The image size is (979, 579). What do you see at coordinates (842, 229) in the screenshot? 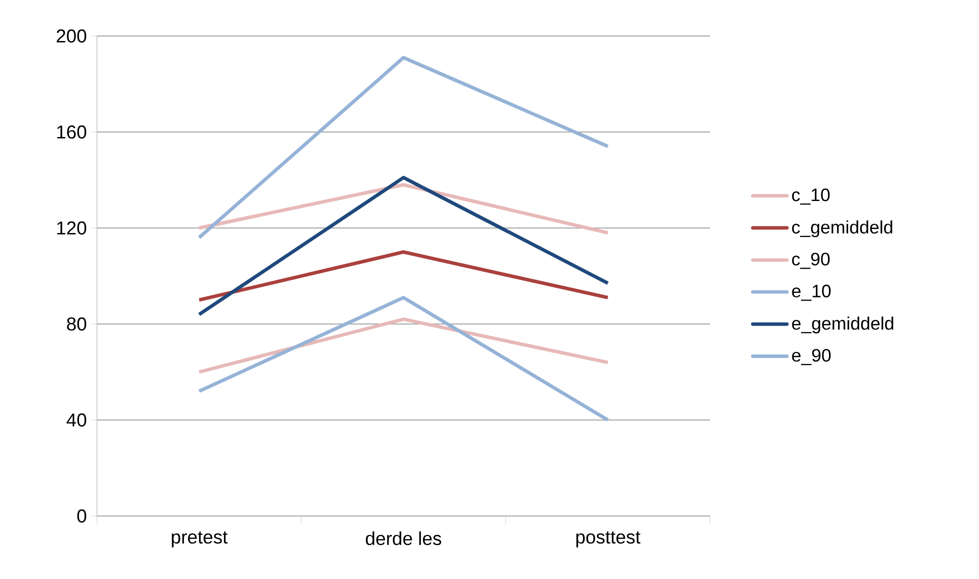
I see `legend-label: c_gemiddeld` at bounding box center [842, 229].